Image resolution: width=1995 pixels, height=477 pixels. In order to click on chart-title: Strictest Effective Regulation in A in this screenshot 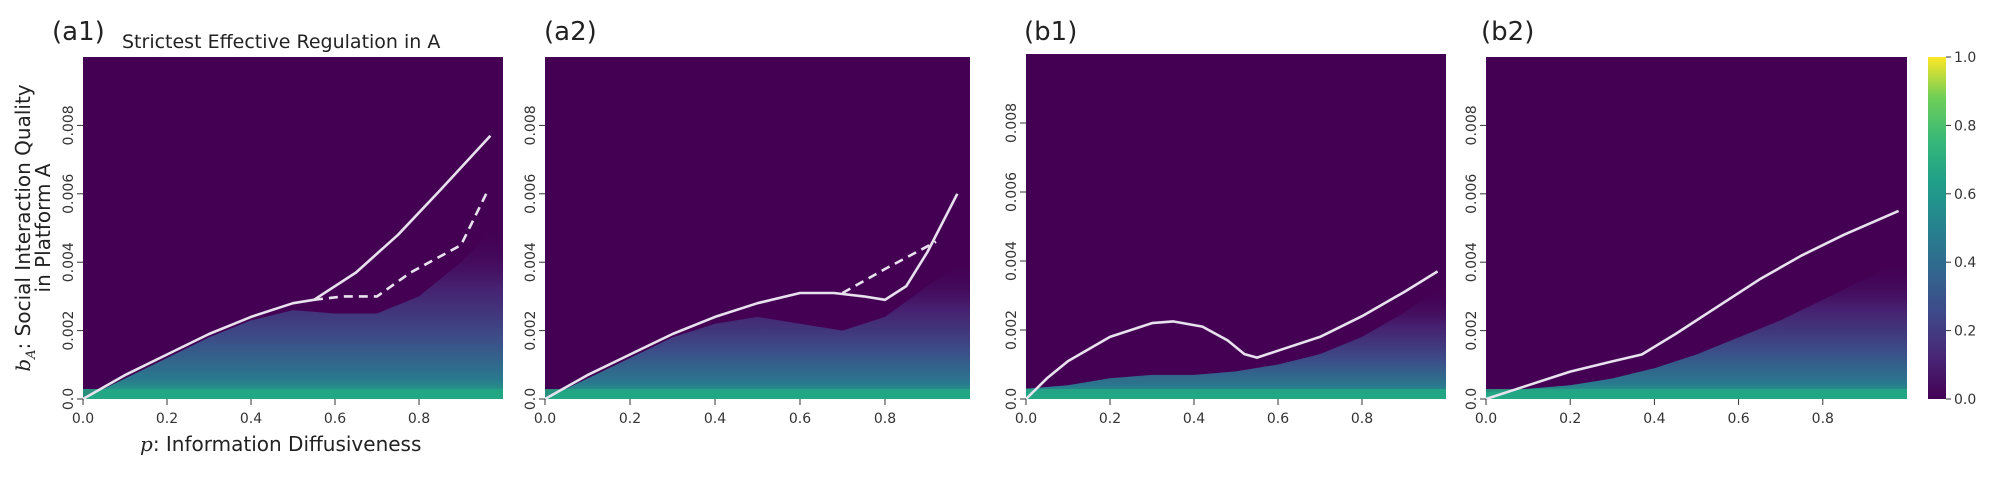, I will do `click(281, 42)`.